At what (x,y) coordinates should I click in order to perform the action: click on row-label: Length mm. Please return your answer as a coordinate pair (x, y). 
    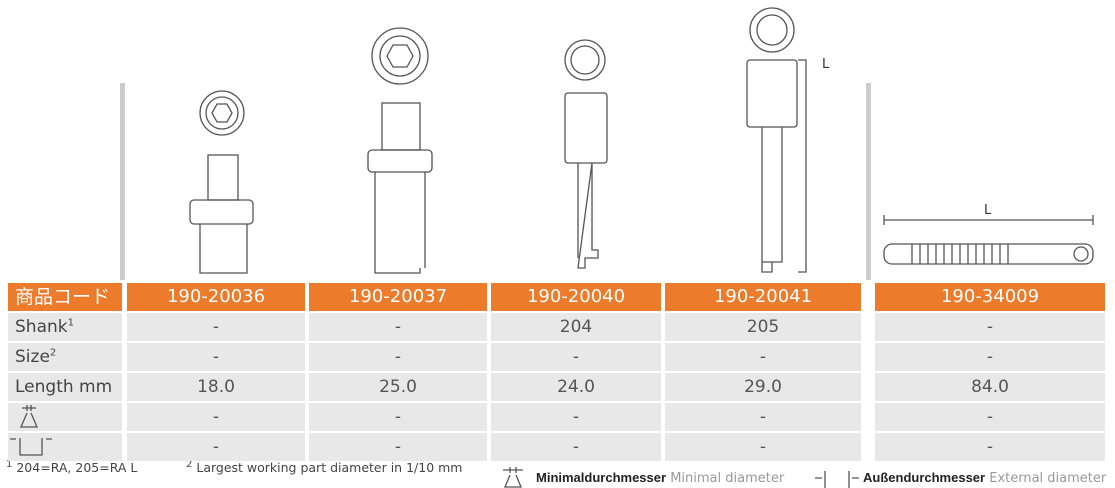
    Looking at the image, I should click on (65, 387).